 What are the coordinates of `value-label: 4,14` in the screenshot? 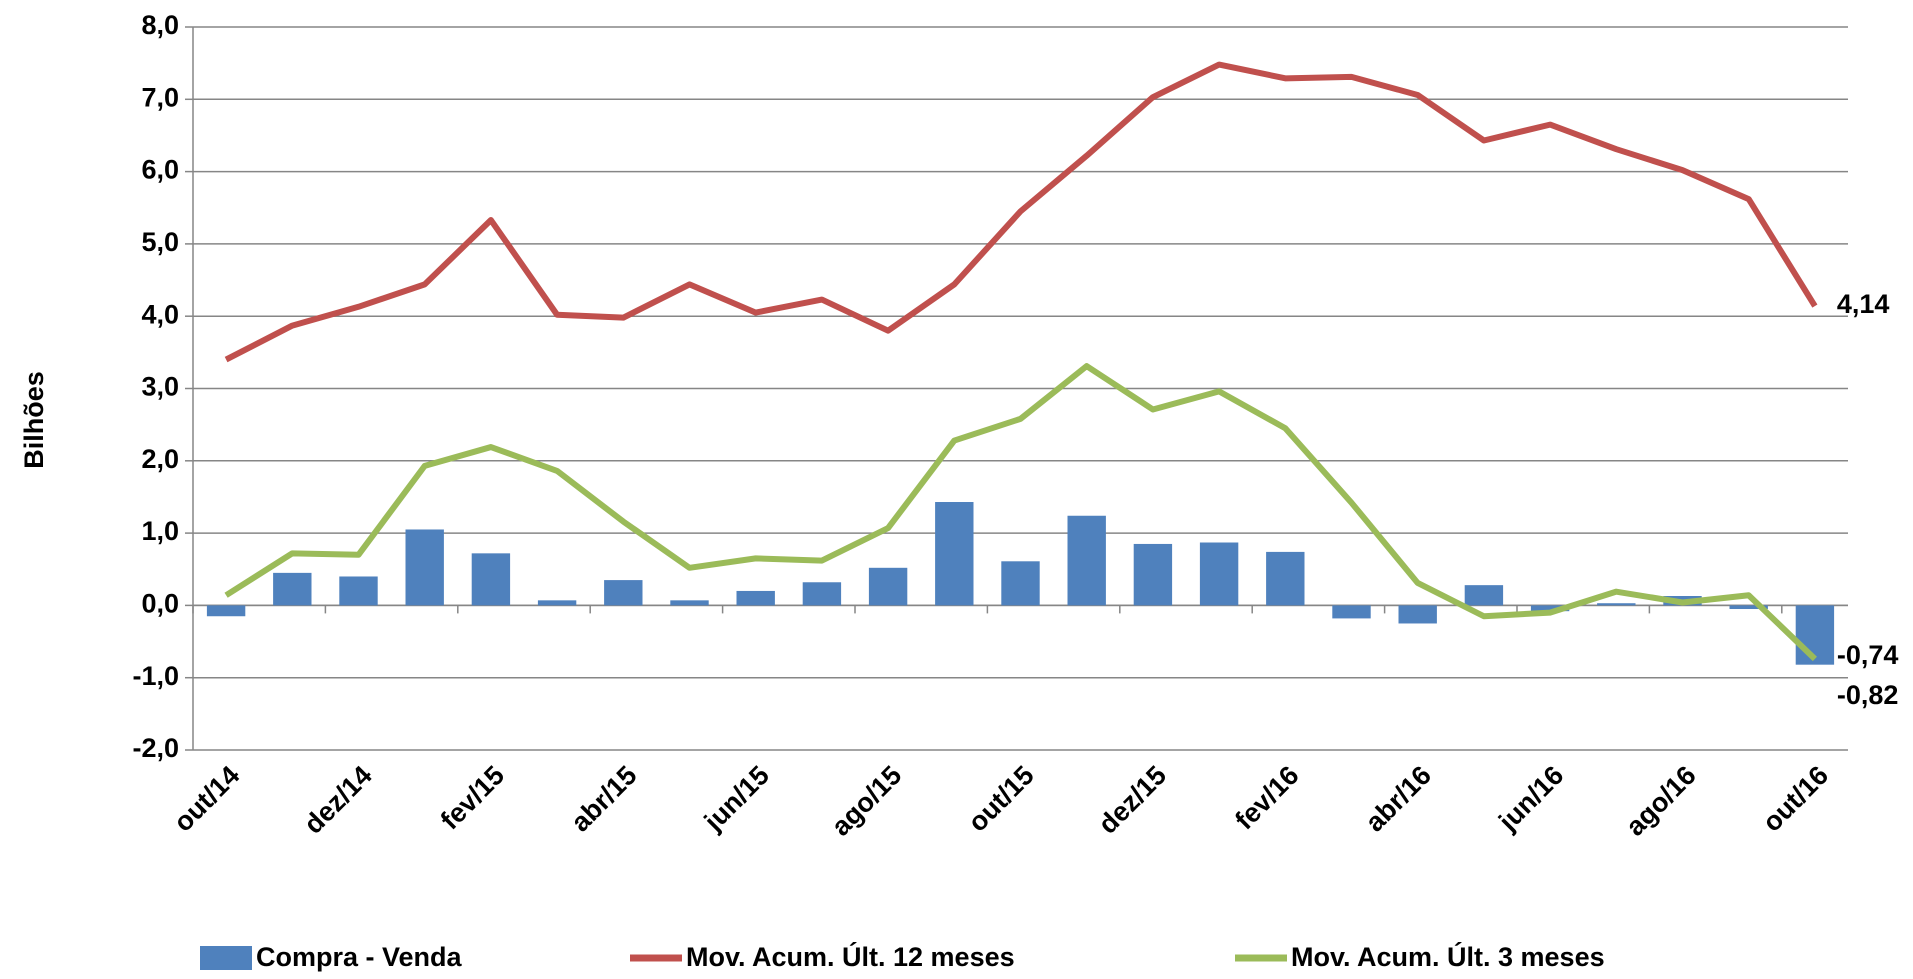 It's located at (1863, 304).